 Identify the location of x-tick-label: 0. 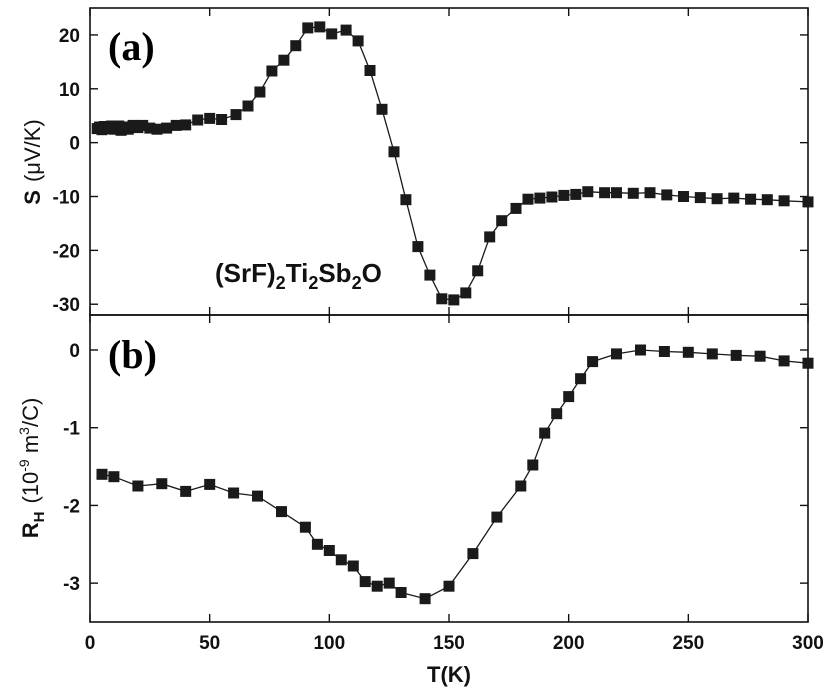
(90, 643).